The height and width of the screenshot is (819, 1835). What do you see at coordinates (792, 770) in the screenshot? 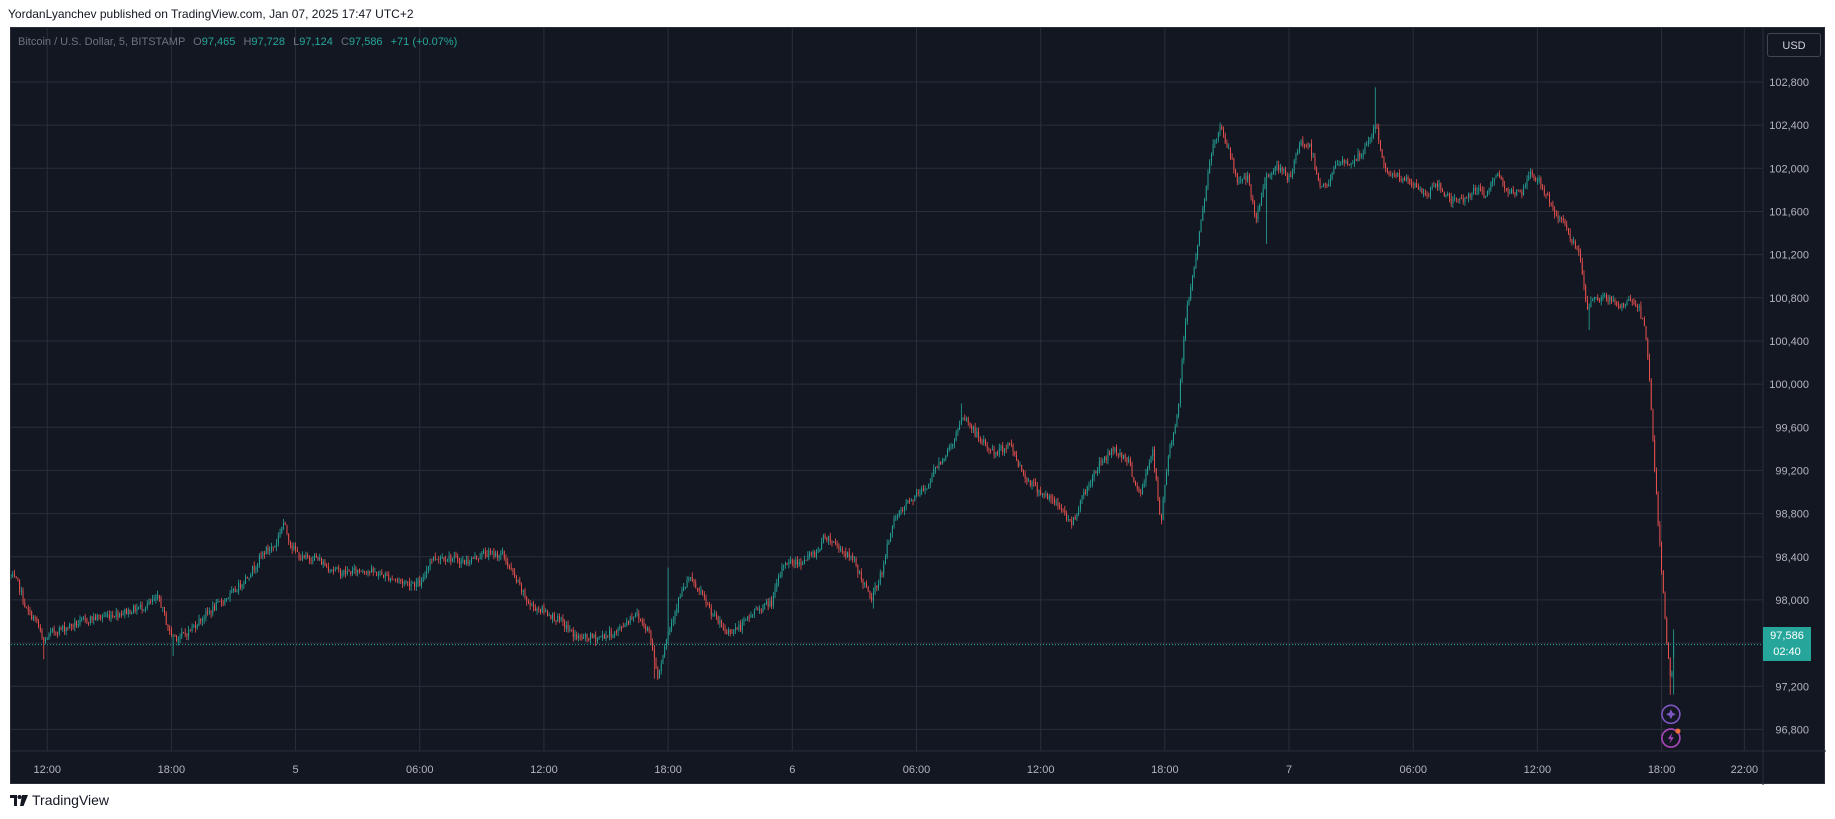
I see `time-tick-label: 6` at bounding box center [792, 770].